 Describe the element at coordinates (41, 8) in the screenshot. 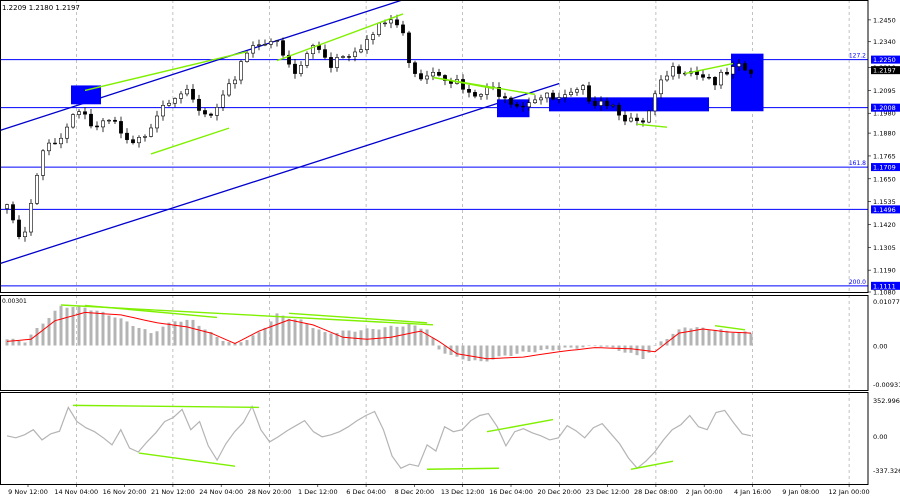

I see `ohlc-header: 1.2209 1.2180 1.2197` at that location.